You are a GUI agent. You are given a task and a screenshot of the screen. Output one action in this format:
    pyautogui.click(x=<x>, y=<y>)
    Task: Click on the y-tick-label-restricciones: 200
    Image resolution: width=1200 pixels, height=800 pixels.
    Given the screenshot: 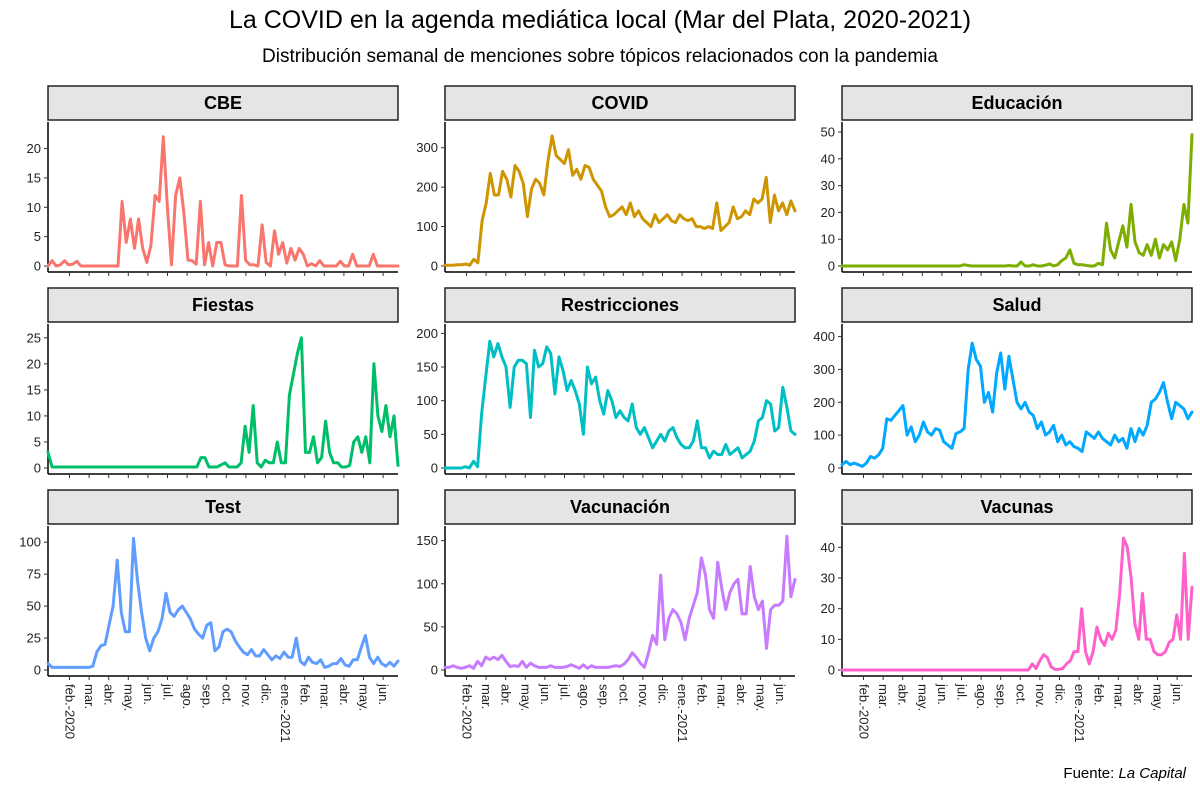 What is the action you would take?
    pyautogui.click(x=427, y=333)
    